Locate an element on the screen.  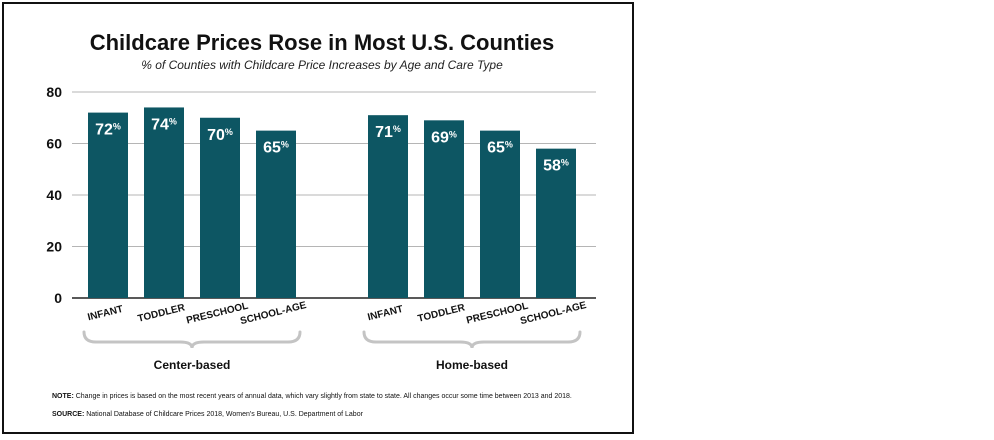
source-label: SOURCE: is located at coordinates (68, 414).